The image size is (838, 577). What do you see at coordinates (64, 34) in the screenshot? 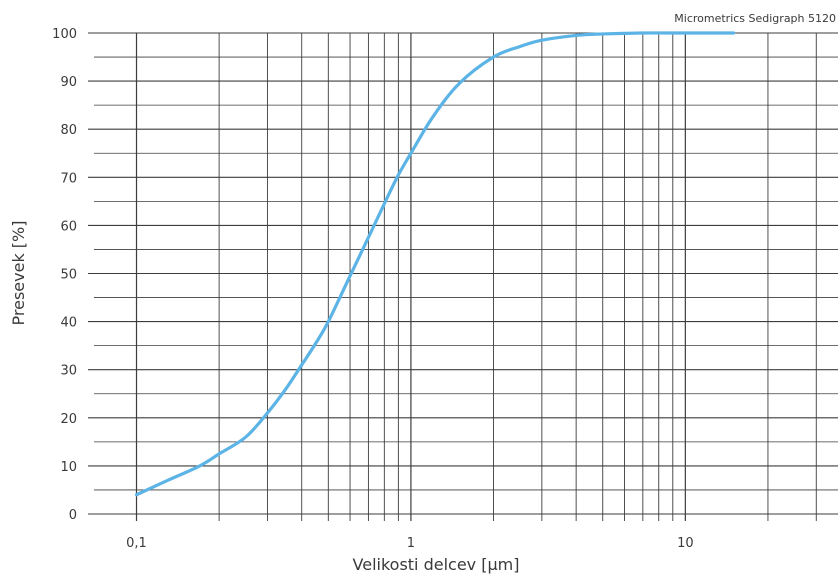
I see `y-tick-label: 100` at bounding box center [64, 34].